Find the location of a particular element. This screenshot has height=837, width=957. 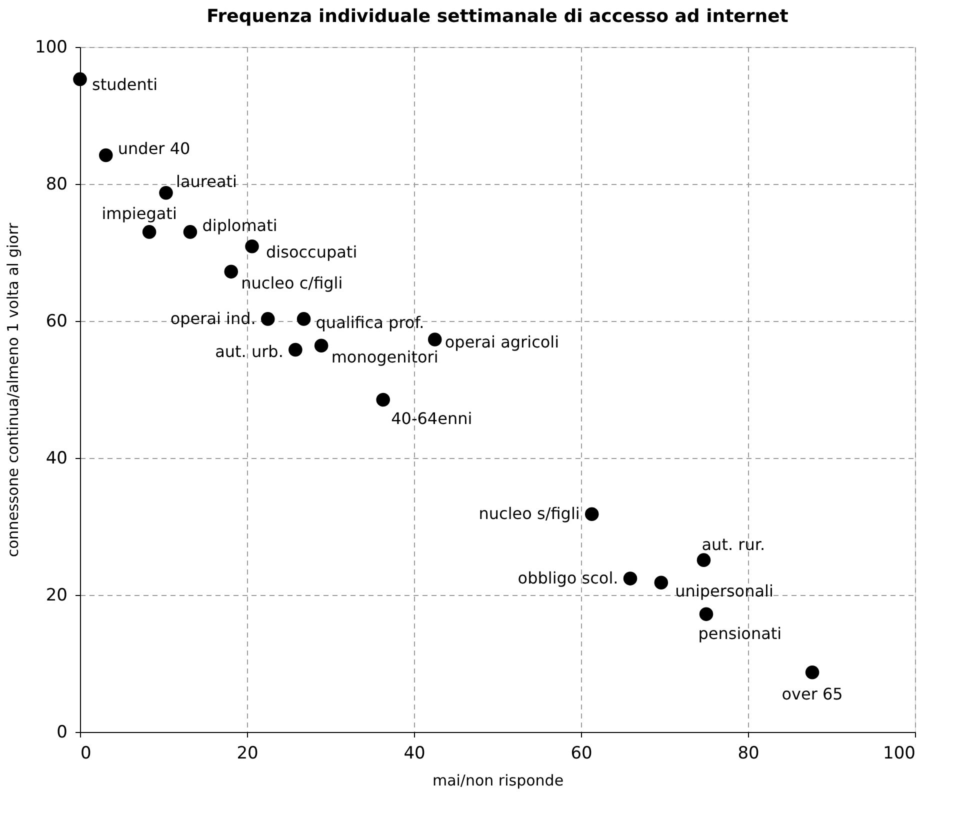

annotation: under 40 is located at coordinates (154, 148).